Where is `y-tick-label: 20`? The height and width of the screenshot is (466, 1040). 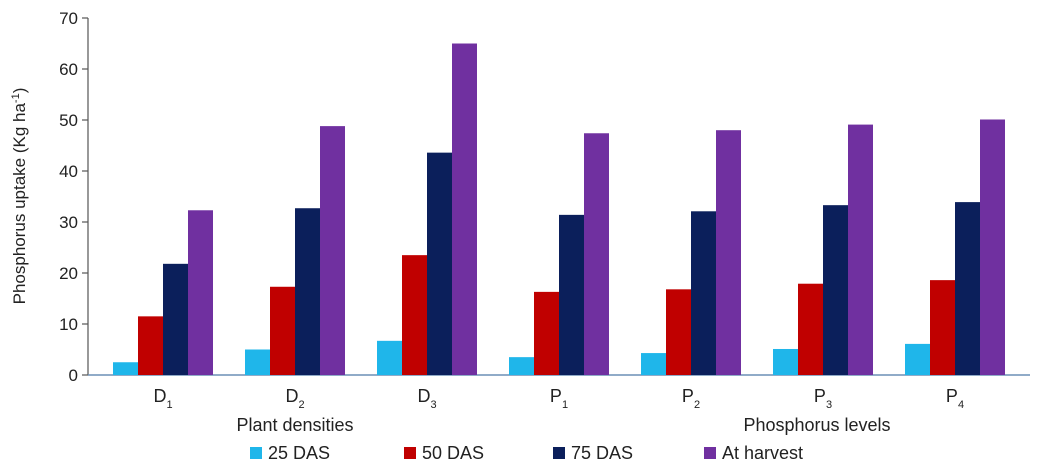 y-tick-label: 20 is located at coordinates (68, 273).